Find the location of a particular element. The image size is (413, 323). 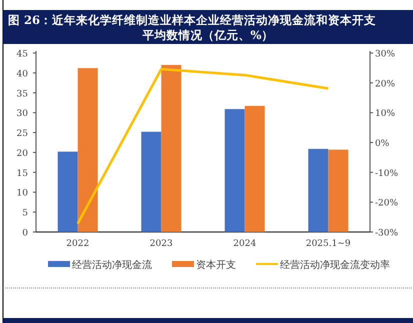

y-tick-label: 0 is located at coordinates (25, 233).